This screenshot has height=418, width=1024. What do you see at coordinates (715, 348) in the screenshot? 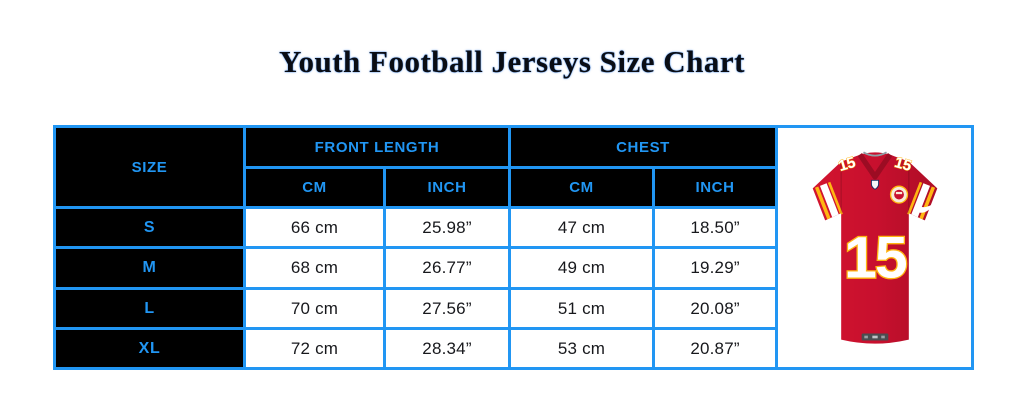
I see `chest-inch-value: 20.87”` at bounding box center [715, 348].